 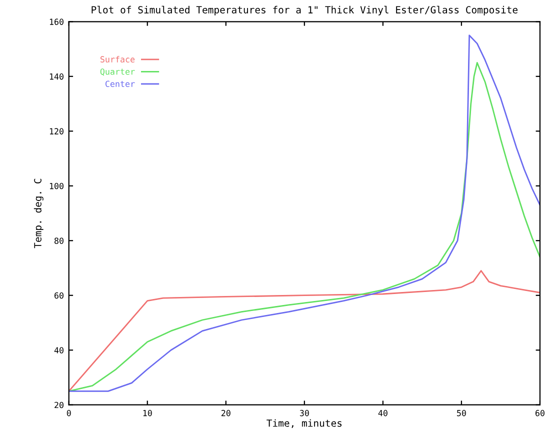 I want to click on legend-label: Surface, so click(x=117, y=59).